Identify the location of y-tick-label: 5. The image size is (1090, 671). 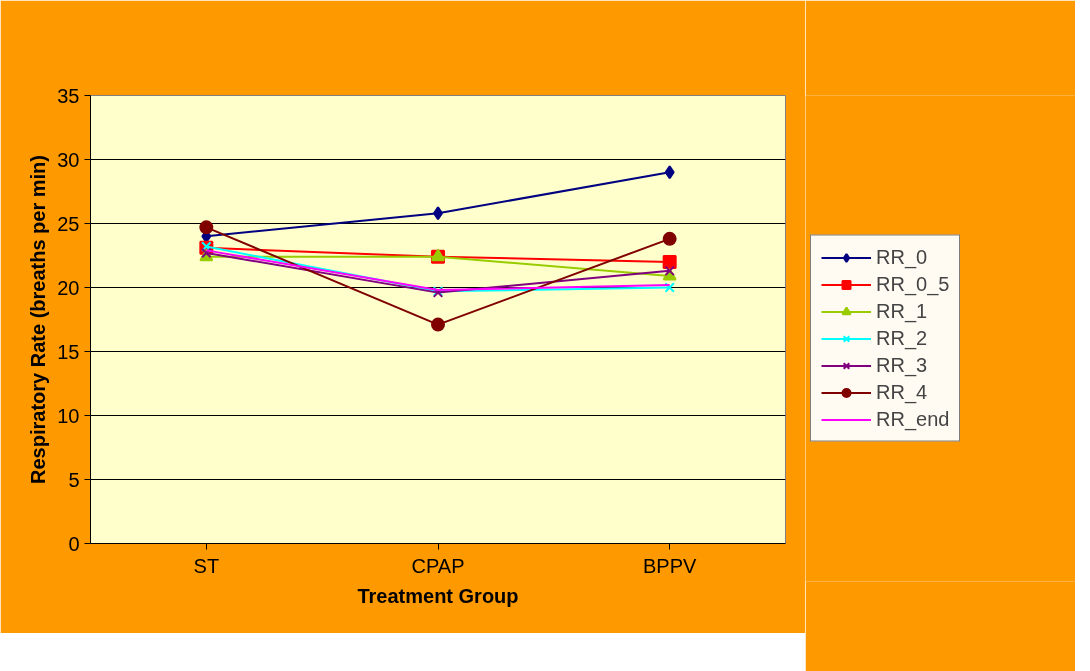
(74, 479).